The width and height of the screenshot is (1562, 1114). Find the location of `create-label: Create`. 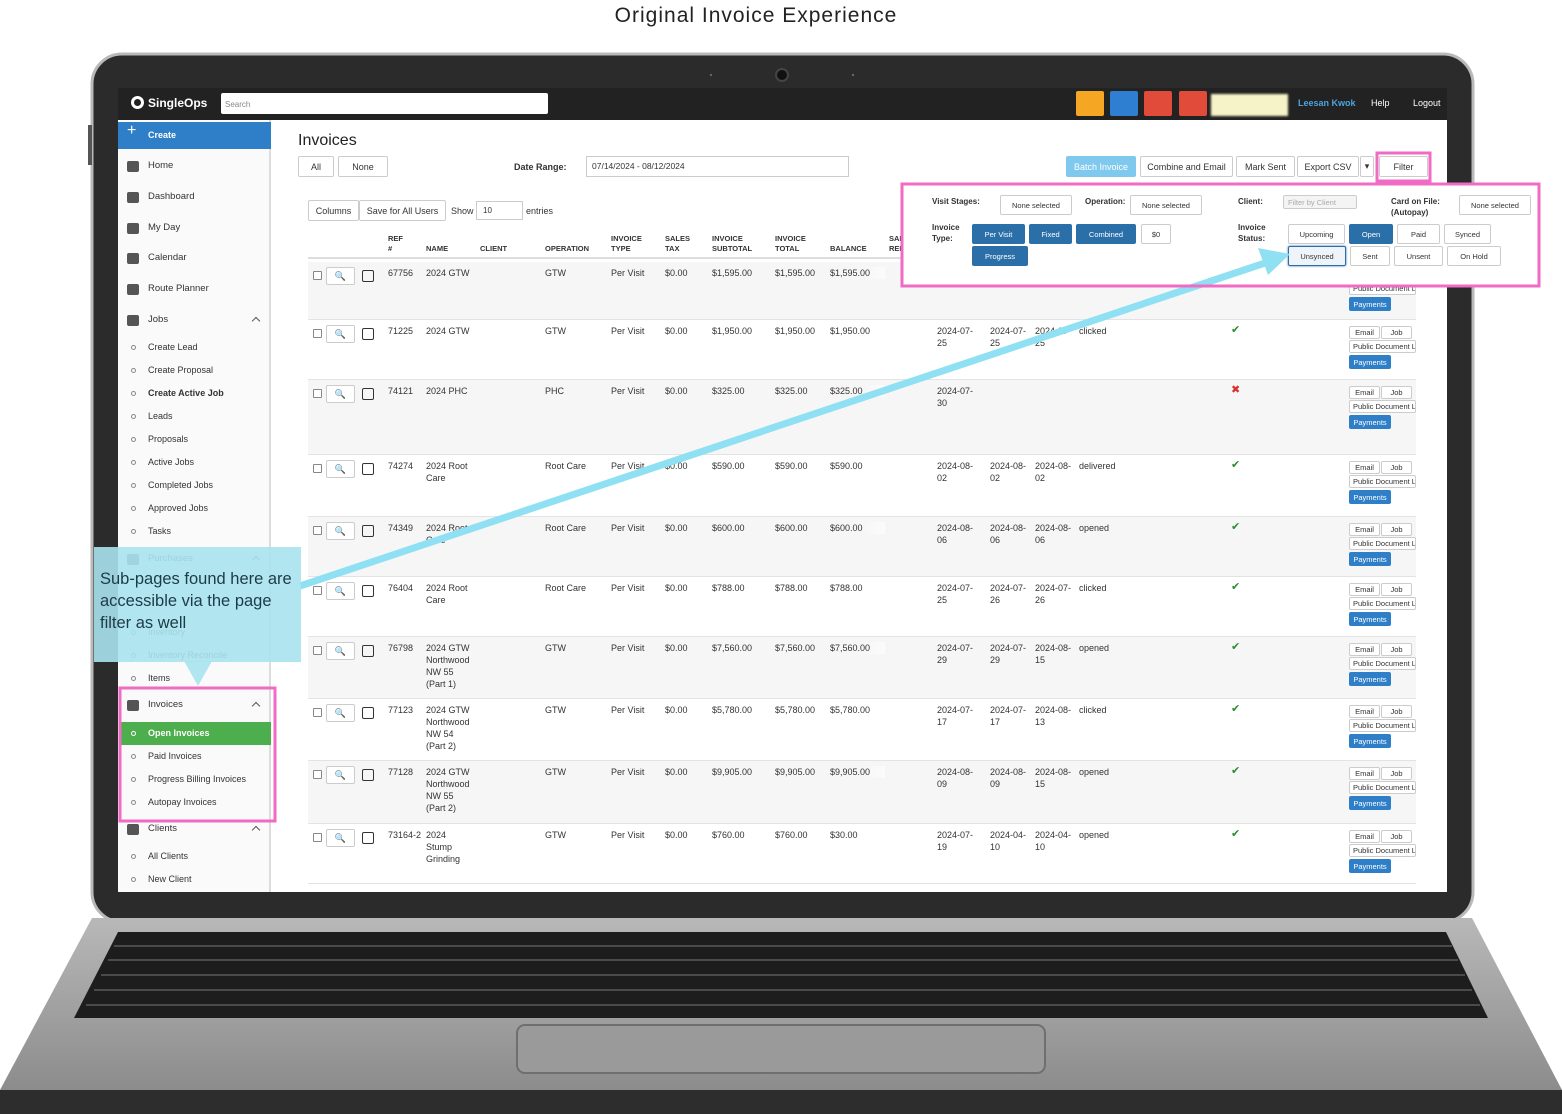

create-label: Create is located at coordinates (162, 135).